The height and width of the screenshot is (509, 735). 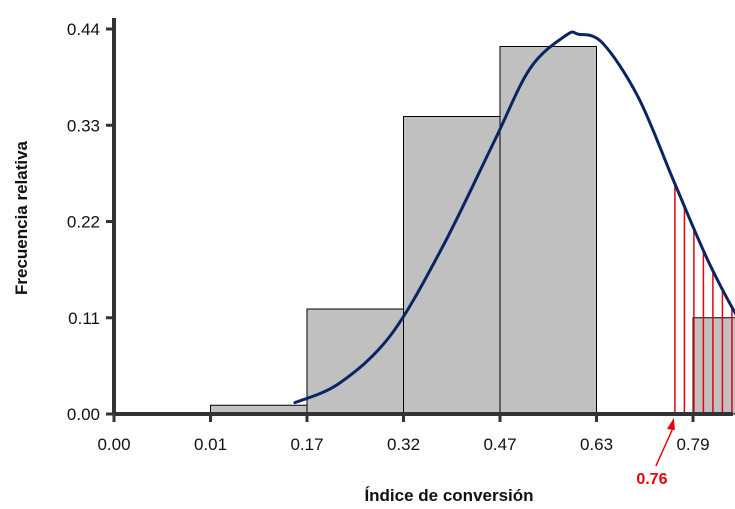 What do you see at coordinates (83, 125) in the screenshot?
I see `y-tick-label: 0.33` at bounding box center [83, 125].